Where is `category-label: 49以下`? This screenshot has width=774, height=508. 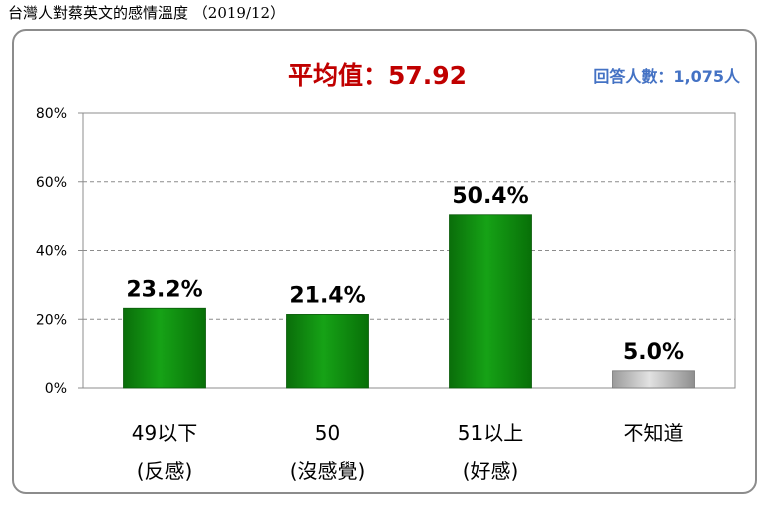
category-label: 49以下 is located at coordinates (164, 433).